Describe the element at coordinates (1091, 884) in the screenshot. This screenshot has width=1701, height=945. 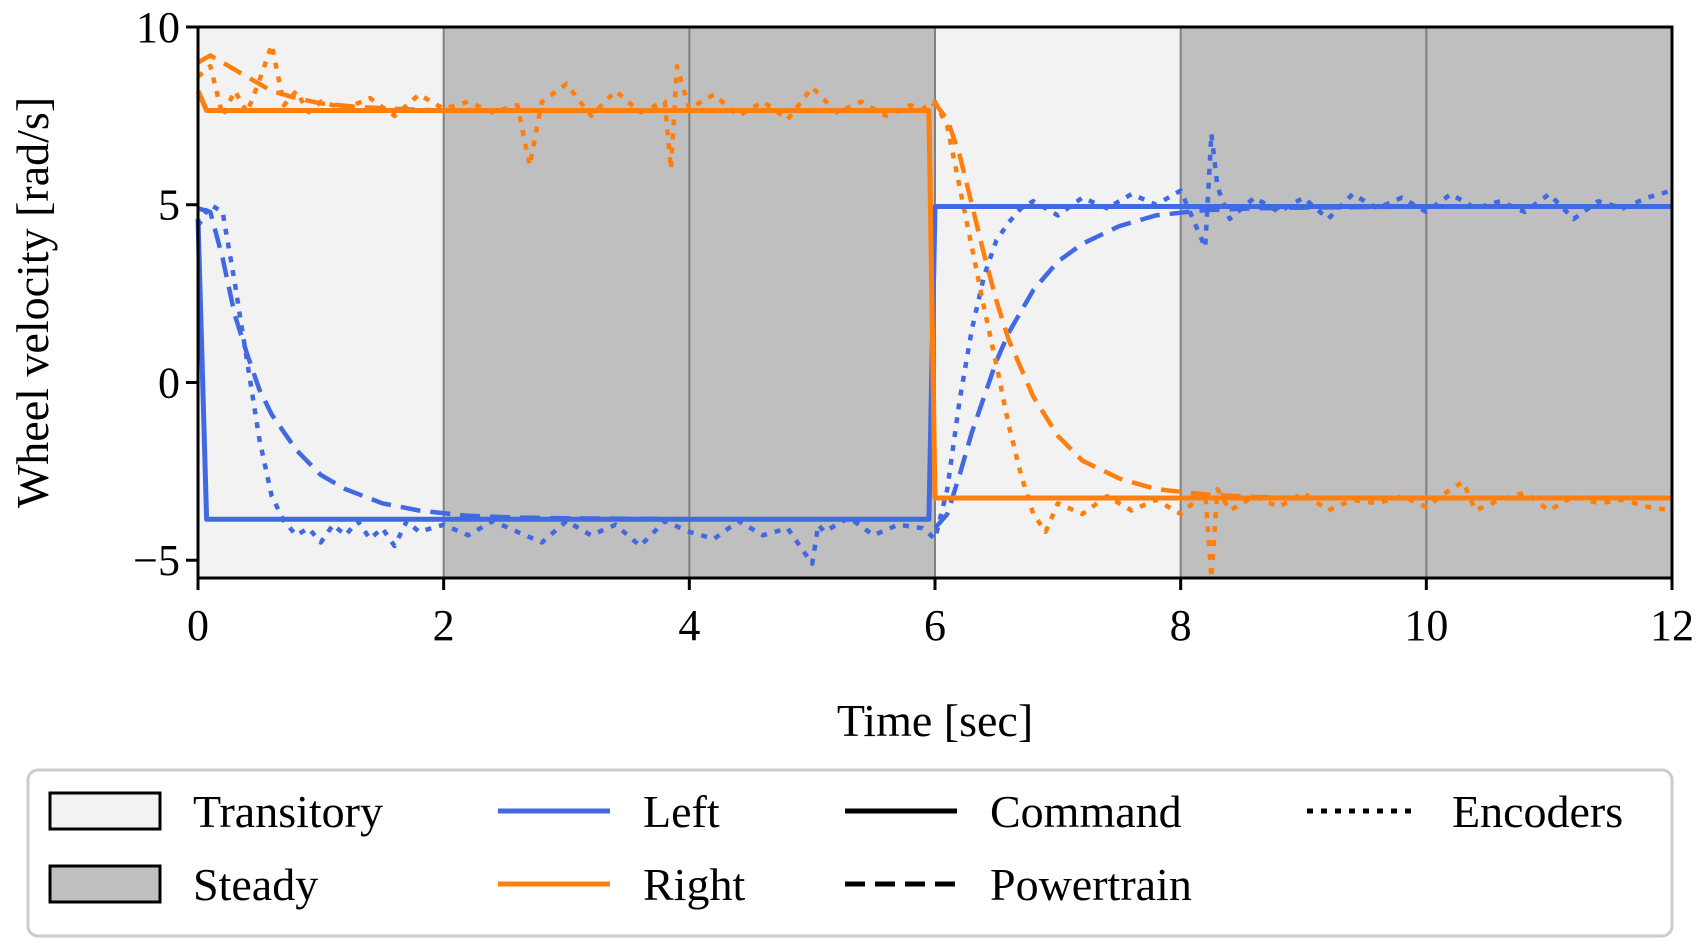
I see `legend-label-powertrain: Powertrain` at that location.